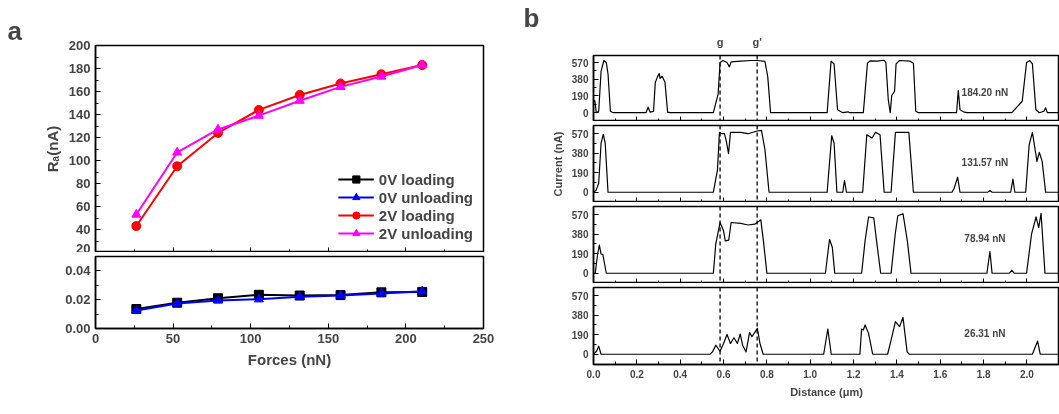  I want to click on x-tick-label: 1.0, so click(810, 374).